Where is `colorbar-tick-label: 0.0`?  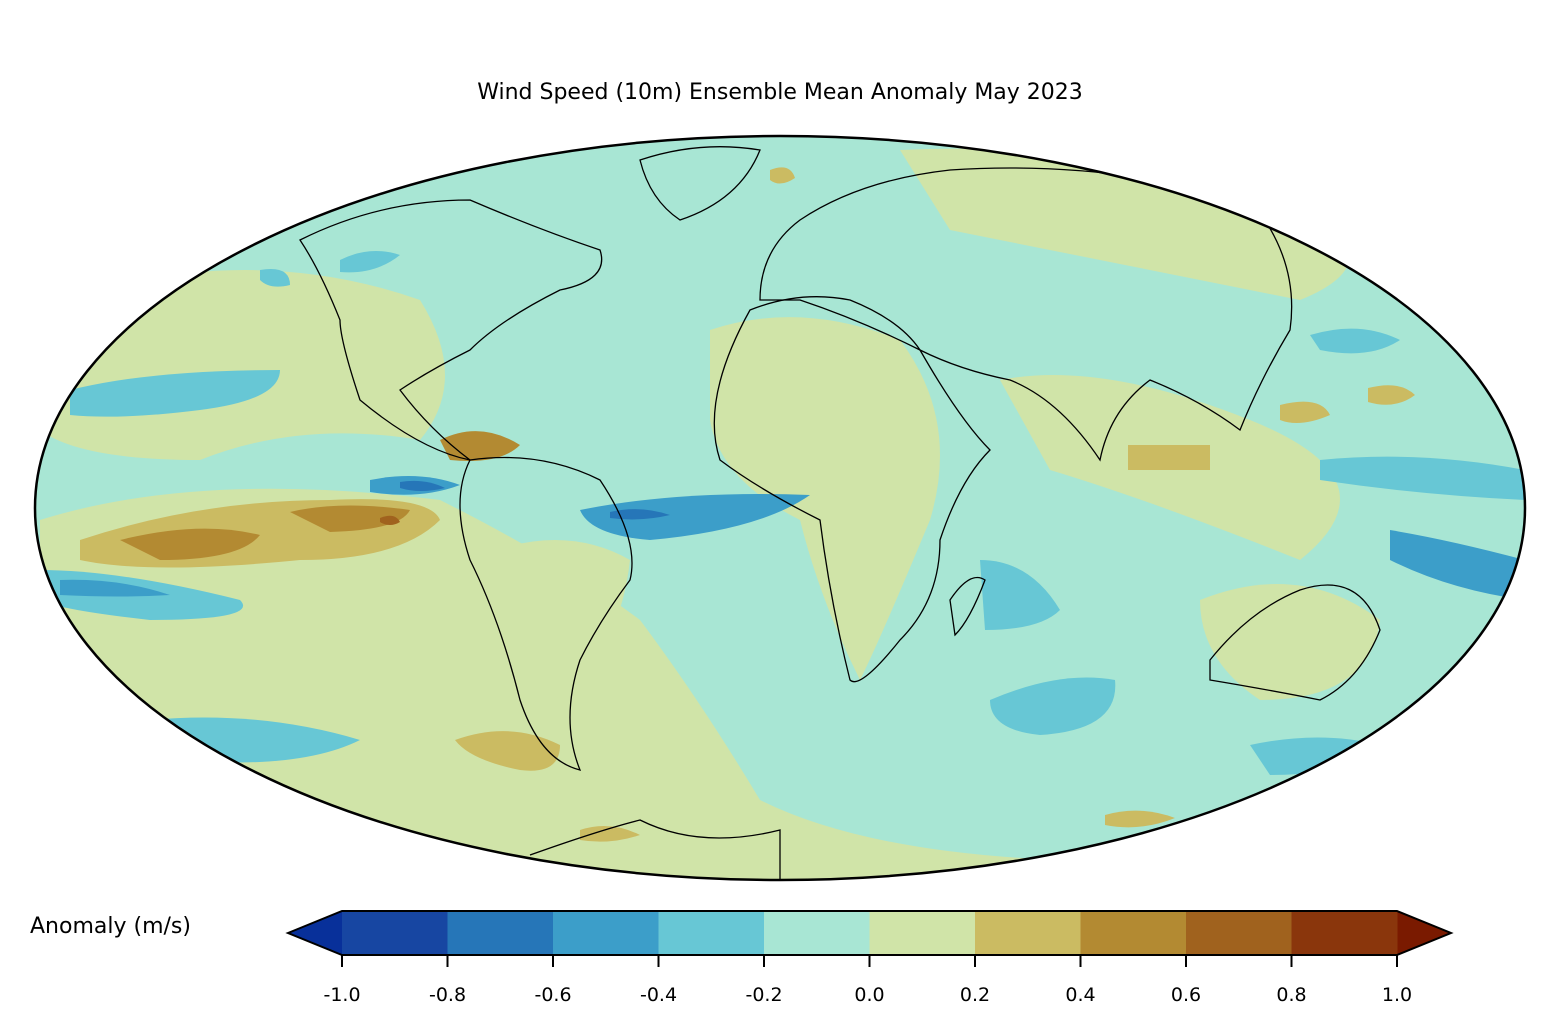
colorbar-tick-label: 0.0 is located at coordinates (869, 995).